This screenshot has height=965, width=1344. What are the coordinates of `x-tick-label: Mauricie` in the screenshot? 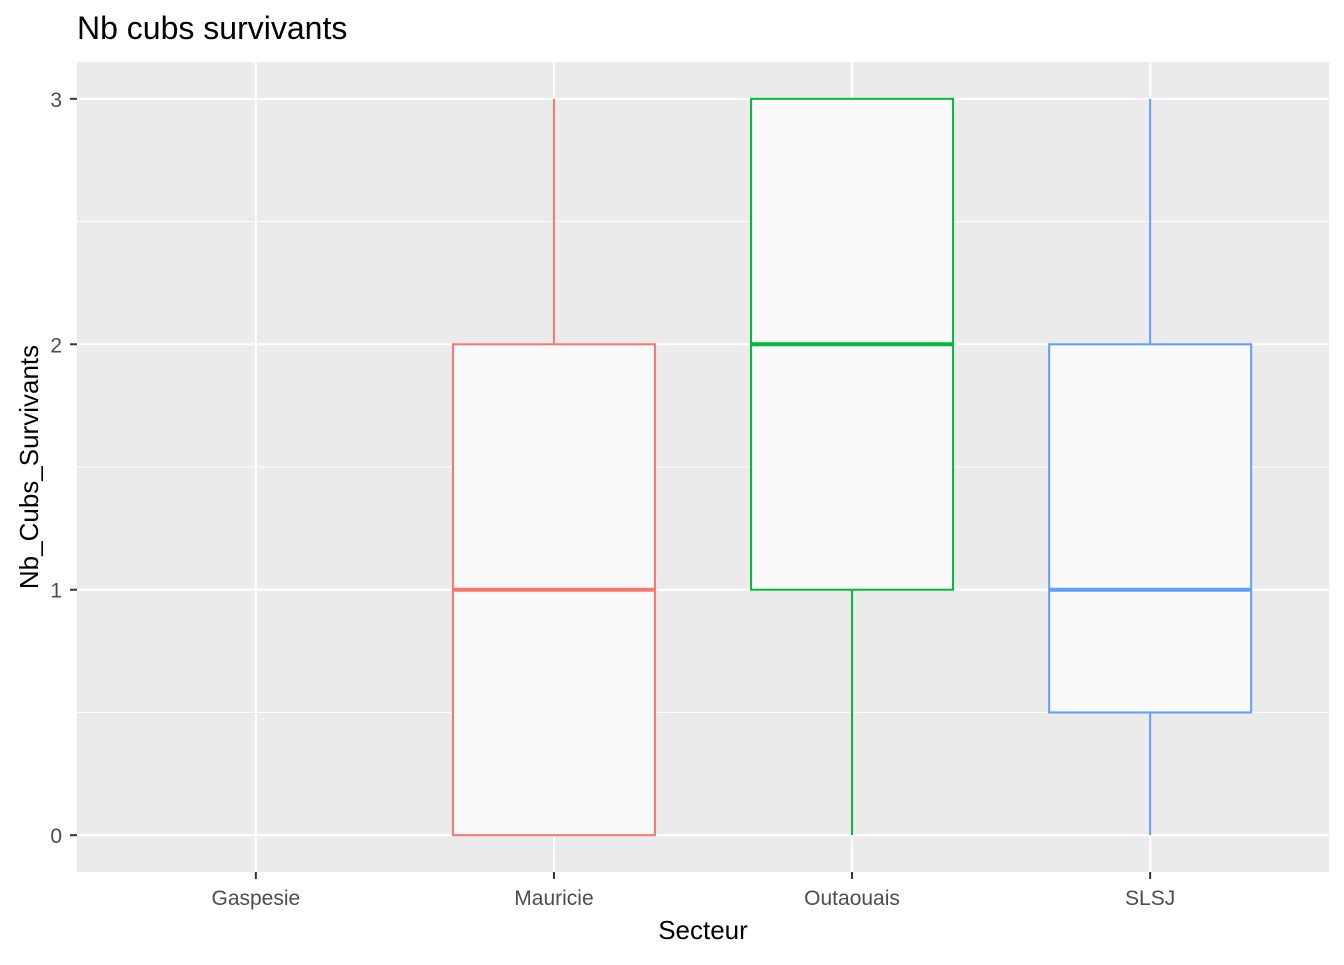 It's located at (553, 898).